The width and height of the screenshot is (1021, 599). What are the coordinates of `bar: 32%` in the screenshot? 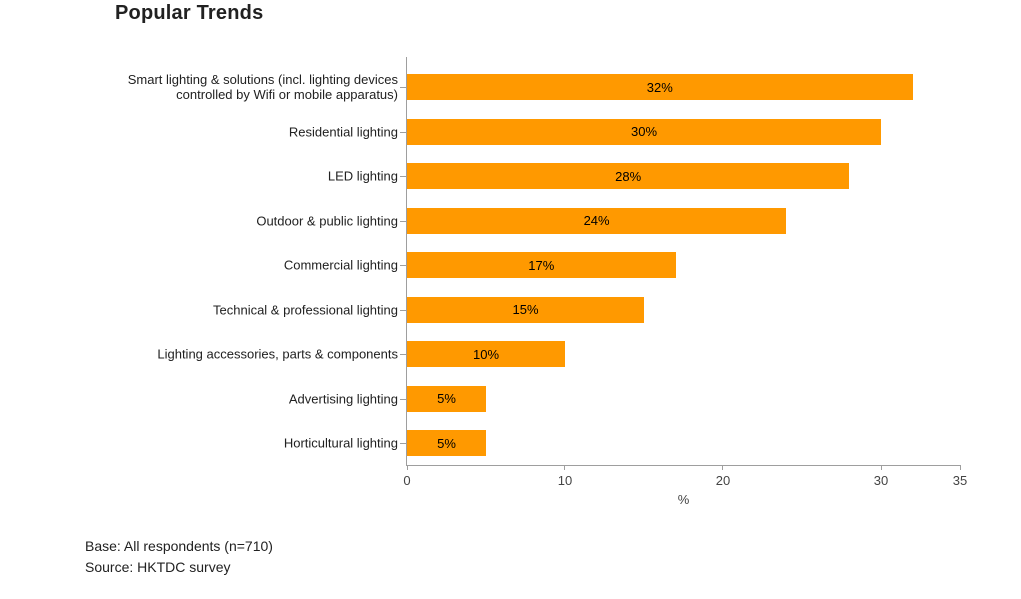 It's located at (660, 87).